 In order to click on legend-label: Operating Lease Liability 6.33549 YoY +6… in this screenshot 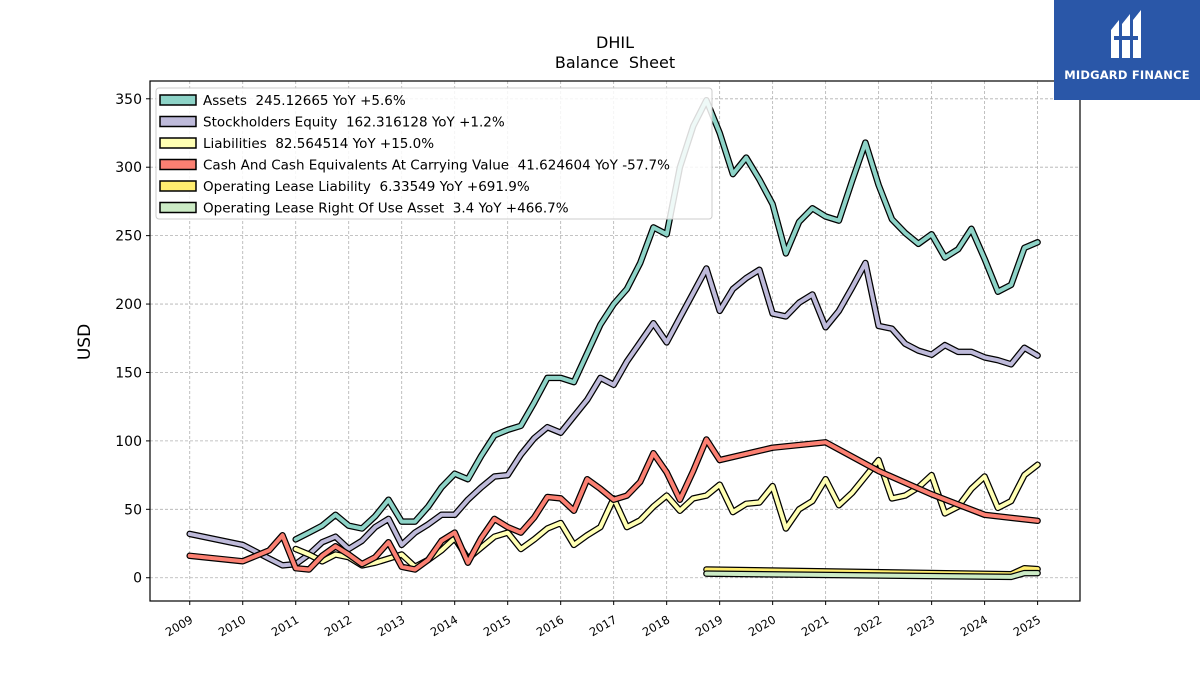, I will do `click(366, 187)`.